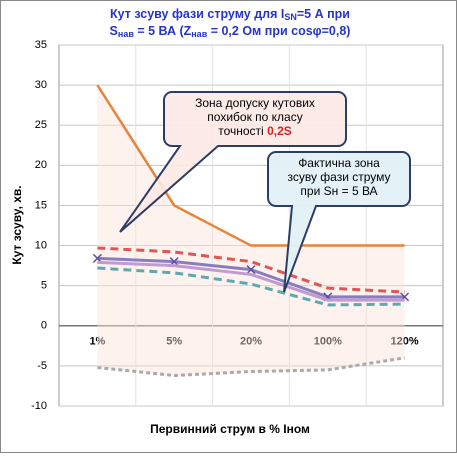 Image resolution: width=457 pixels, height=458 pixels. What do you see at coordinates (44, 286) in the screenshot?
I see `y-tick-label: 5` at bounding box center [44, 286].